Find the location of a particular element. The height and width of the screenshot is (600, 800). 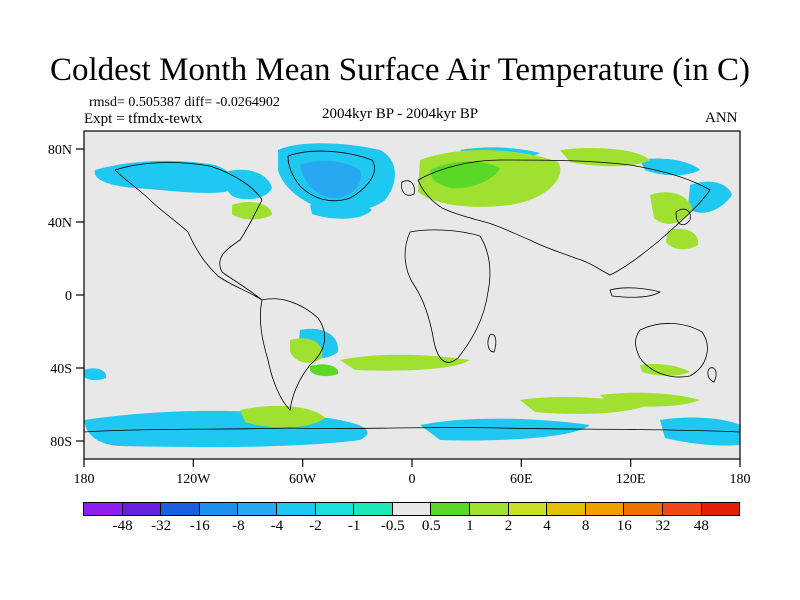

anomaly-south-america-warming is located at coordinates (306, 350).